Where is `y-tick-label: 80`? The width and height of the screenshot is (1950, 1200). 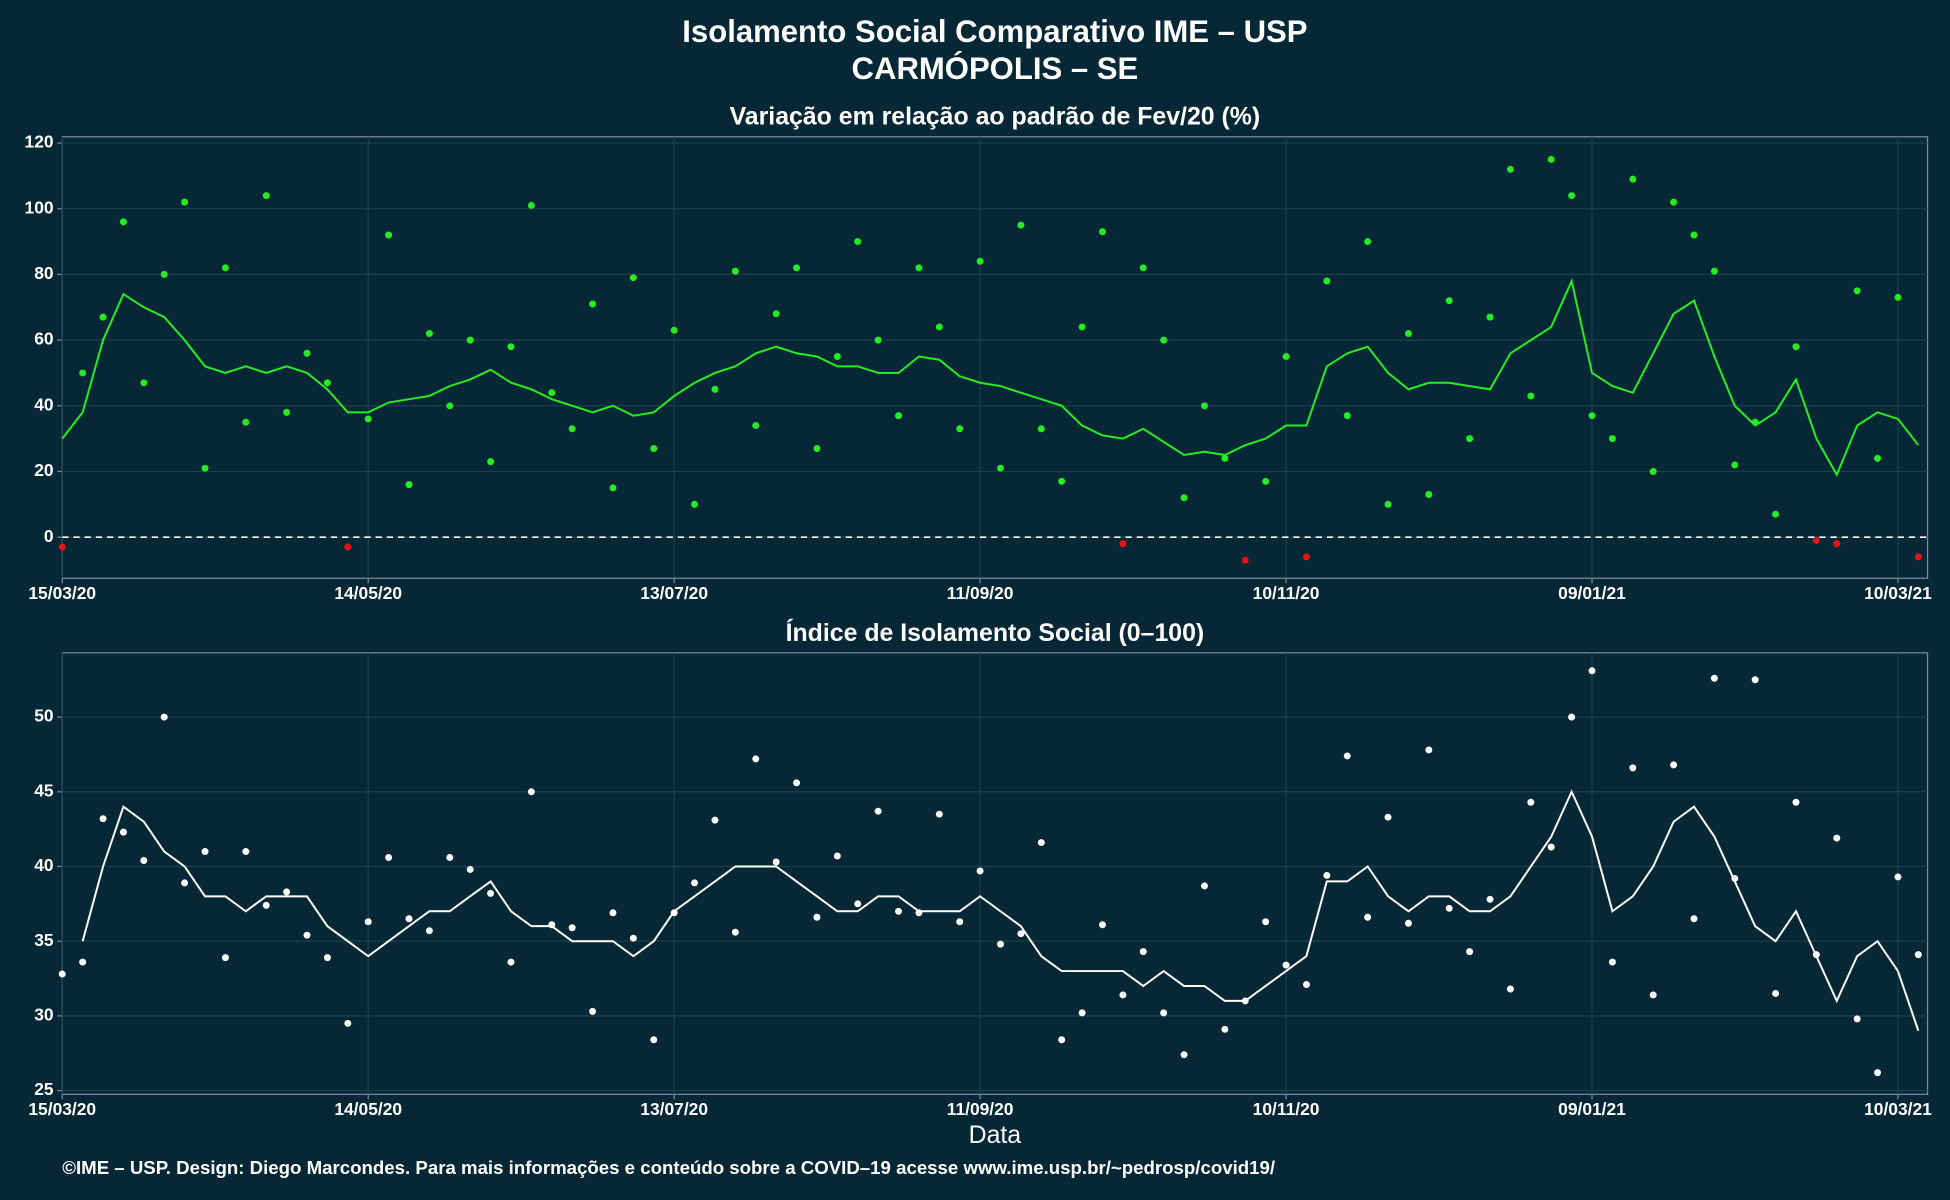 y-tick-label: 80 is located at coordinates (43, 273).